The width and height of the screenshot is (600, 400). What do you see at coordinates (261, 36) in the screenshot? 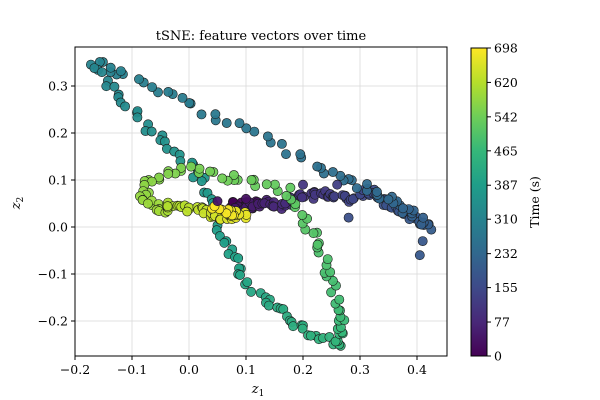
I see `chart-title: tSNE: feature vectors over time` at bounding box center [261, 36].